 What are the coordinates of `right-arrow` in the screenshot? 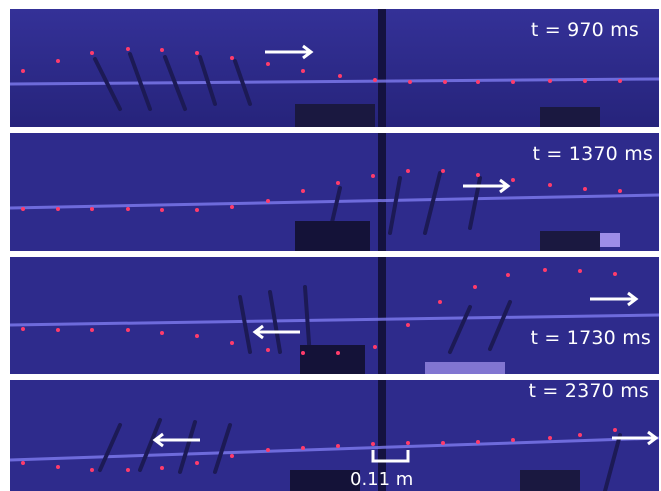 It's located at (289, 52).